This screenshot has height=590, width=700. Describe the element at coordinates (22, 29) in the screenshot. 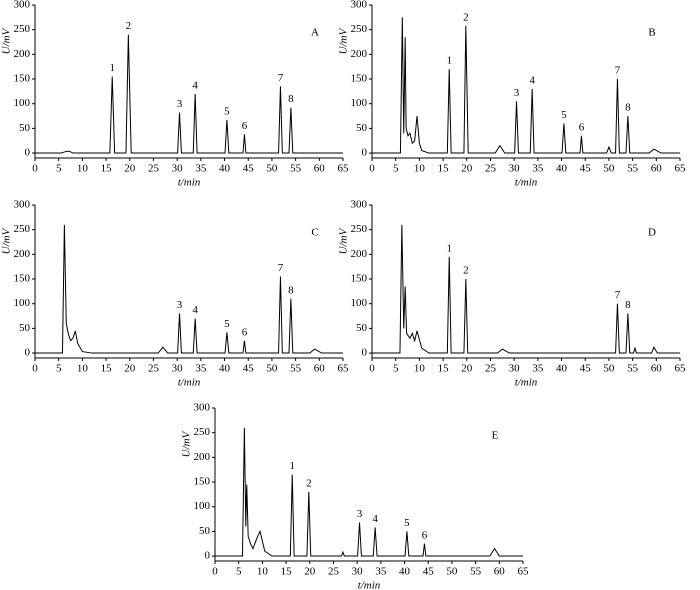

I see `y-tick-label: 250` at that location.